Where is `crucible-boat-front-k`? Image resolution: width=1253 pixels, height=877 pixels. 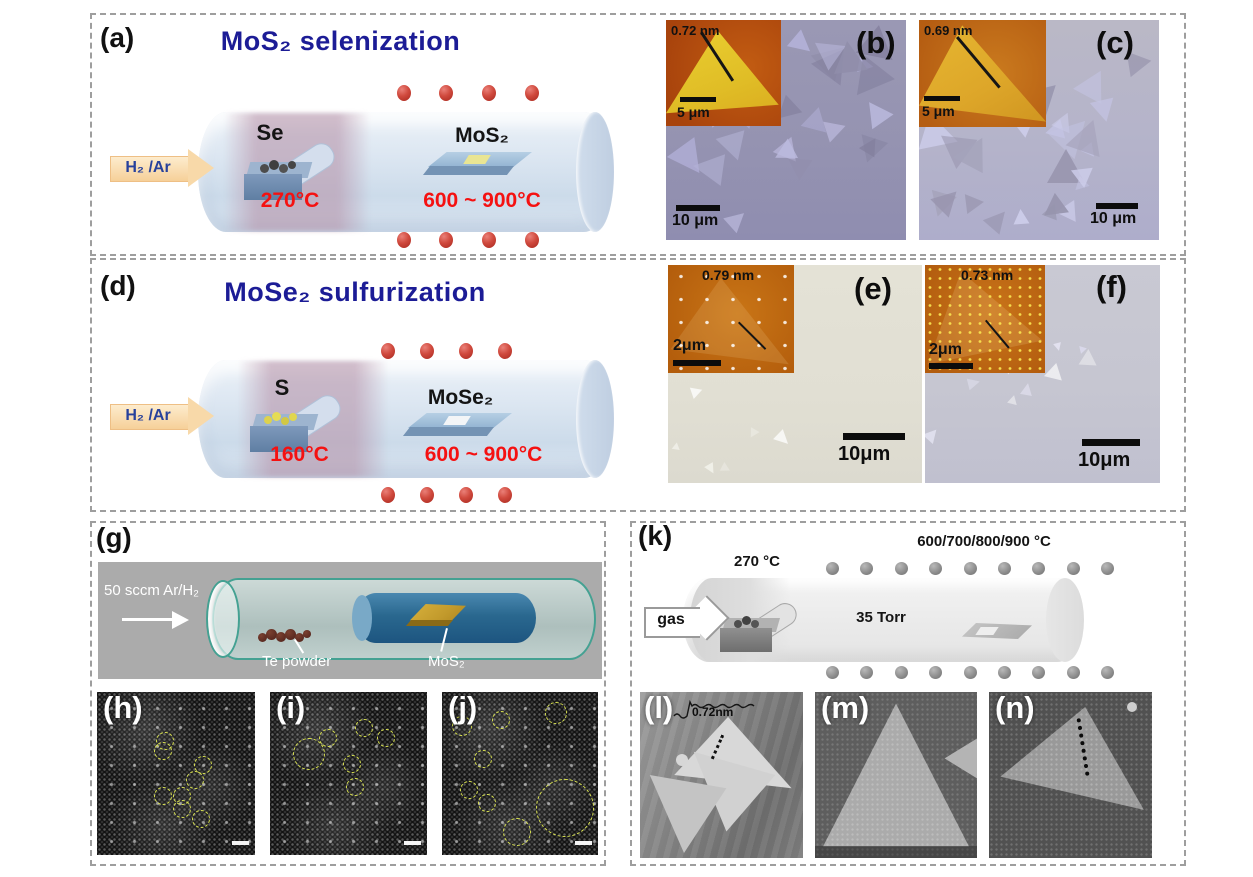 crucible-boat-front-k is located at coordinates (746, 640).